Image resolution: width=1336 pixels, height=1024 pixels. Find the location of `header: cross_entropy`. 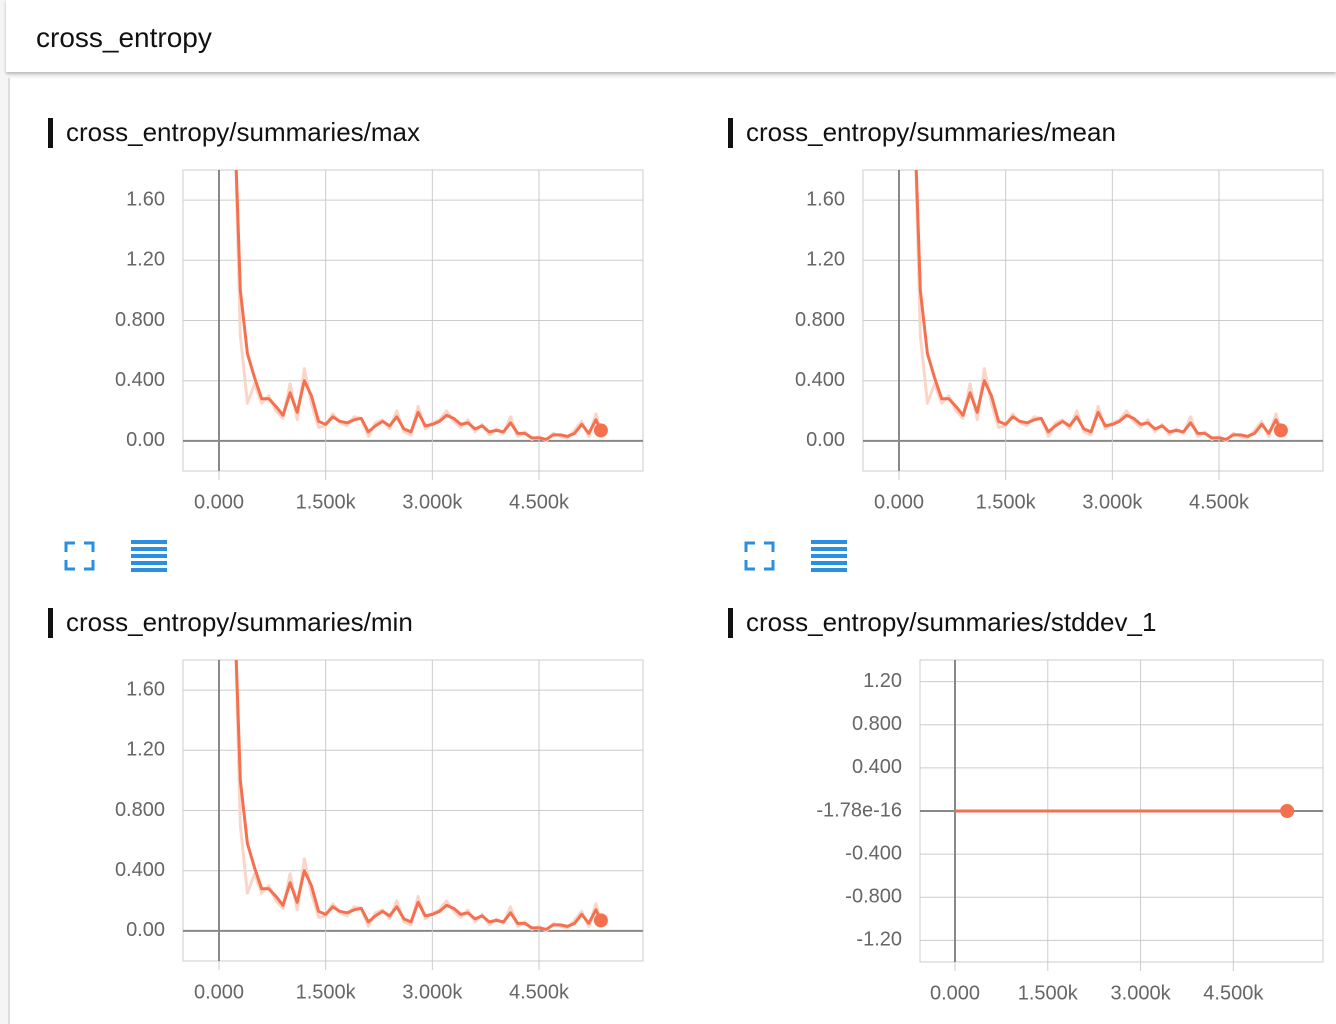

header: cross_entropy is located at coordinates (671, 36).